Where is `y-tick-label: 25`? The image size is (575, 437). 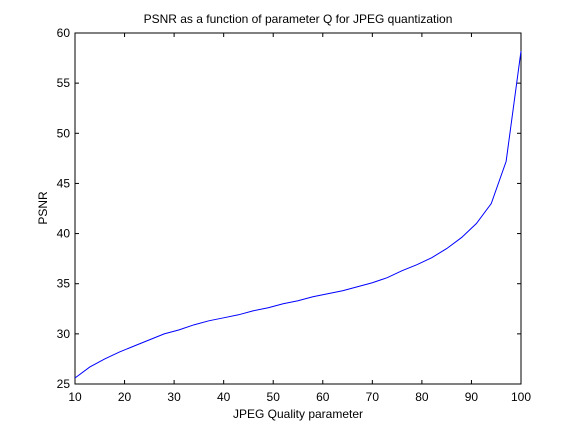
y-tick-label: 25 is located at coordinates (64, 384).